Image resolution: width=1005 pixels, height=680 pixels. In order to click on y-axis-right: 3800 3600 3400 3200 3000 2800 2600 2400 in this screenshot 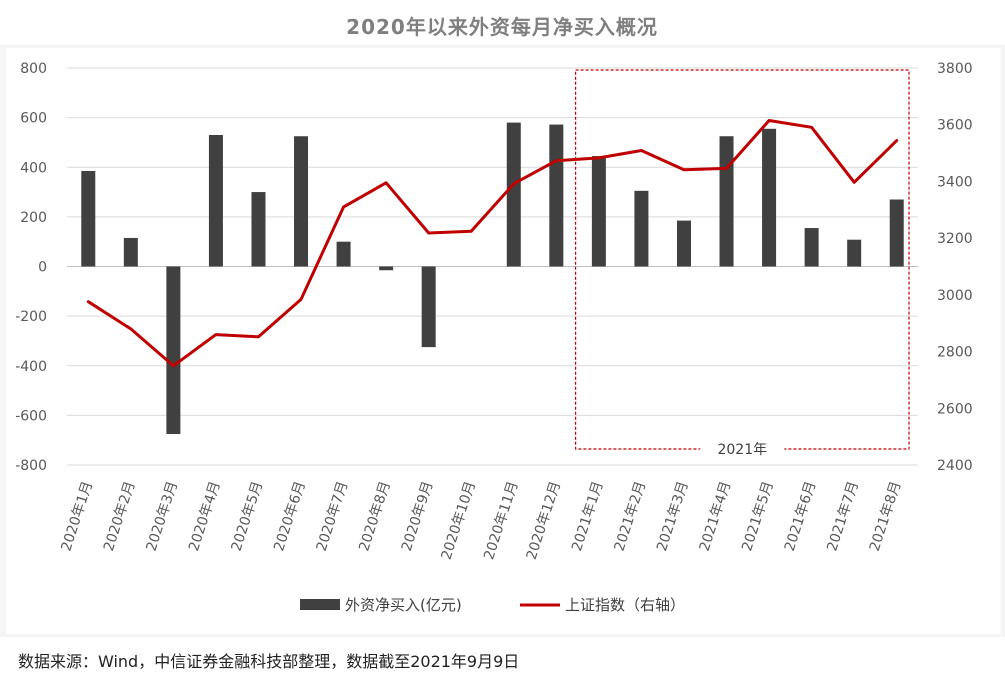, I will do `click(955, 267)`.